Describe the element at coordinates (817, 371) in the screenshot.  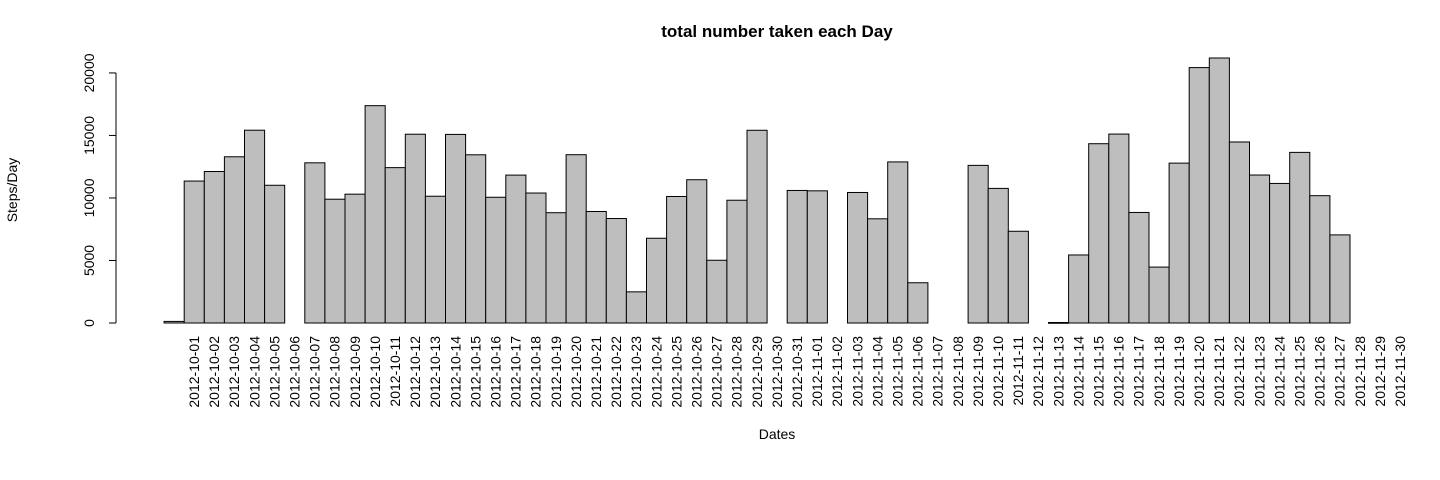
I see `x-tick-label-2012-11-01: 2012-11-01` at that location.